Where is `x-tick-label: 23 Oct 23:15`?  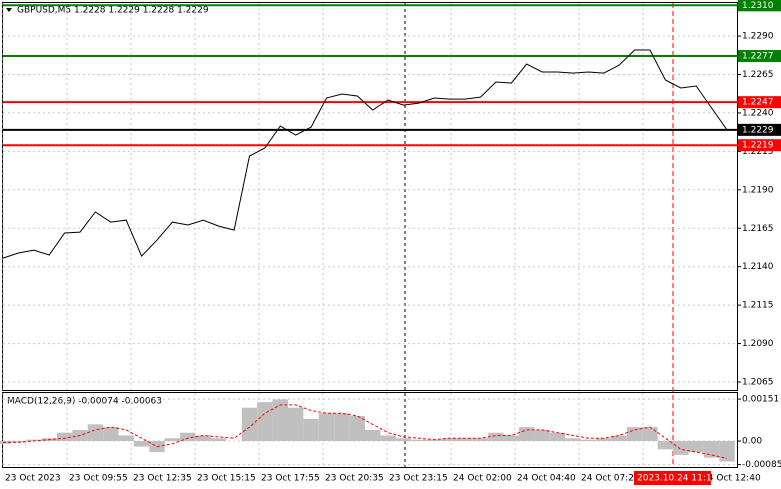 x-tick-label: 23 Oct 23:15 is located at coordinates (418, 479).